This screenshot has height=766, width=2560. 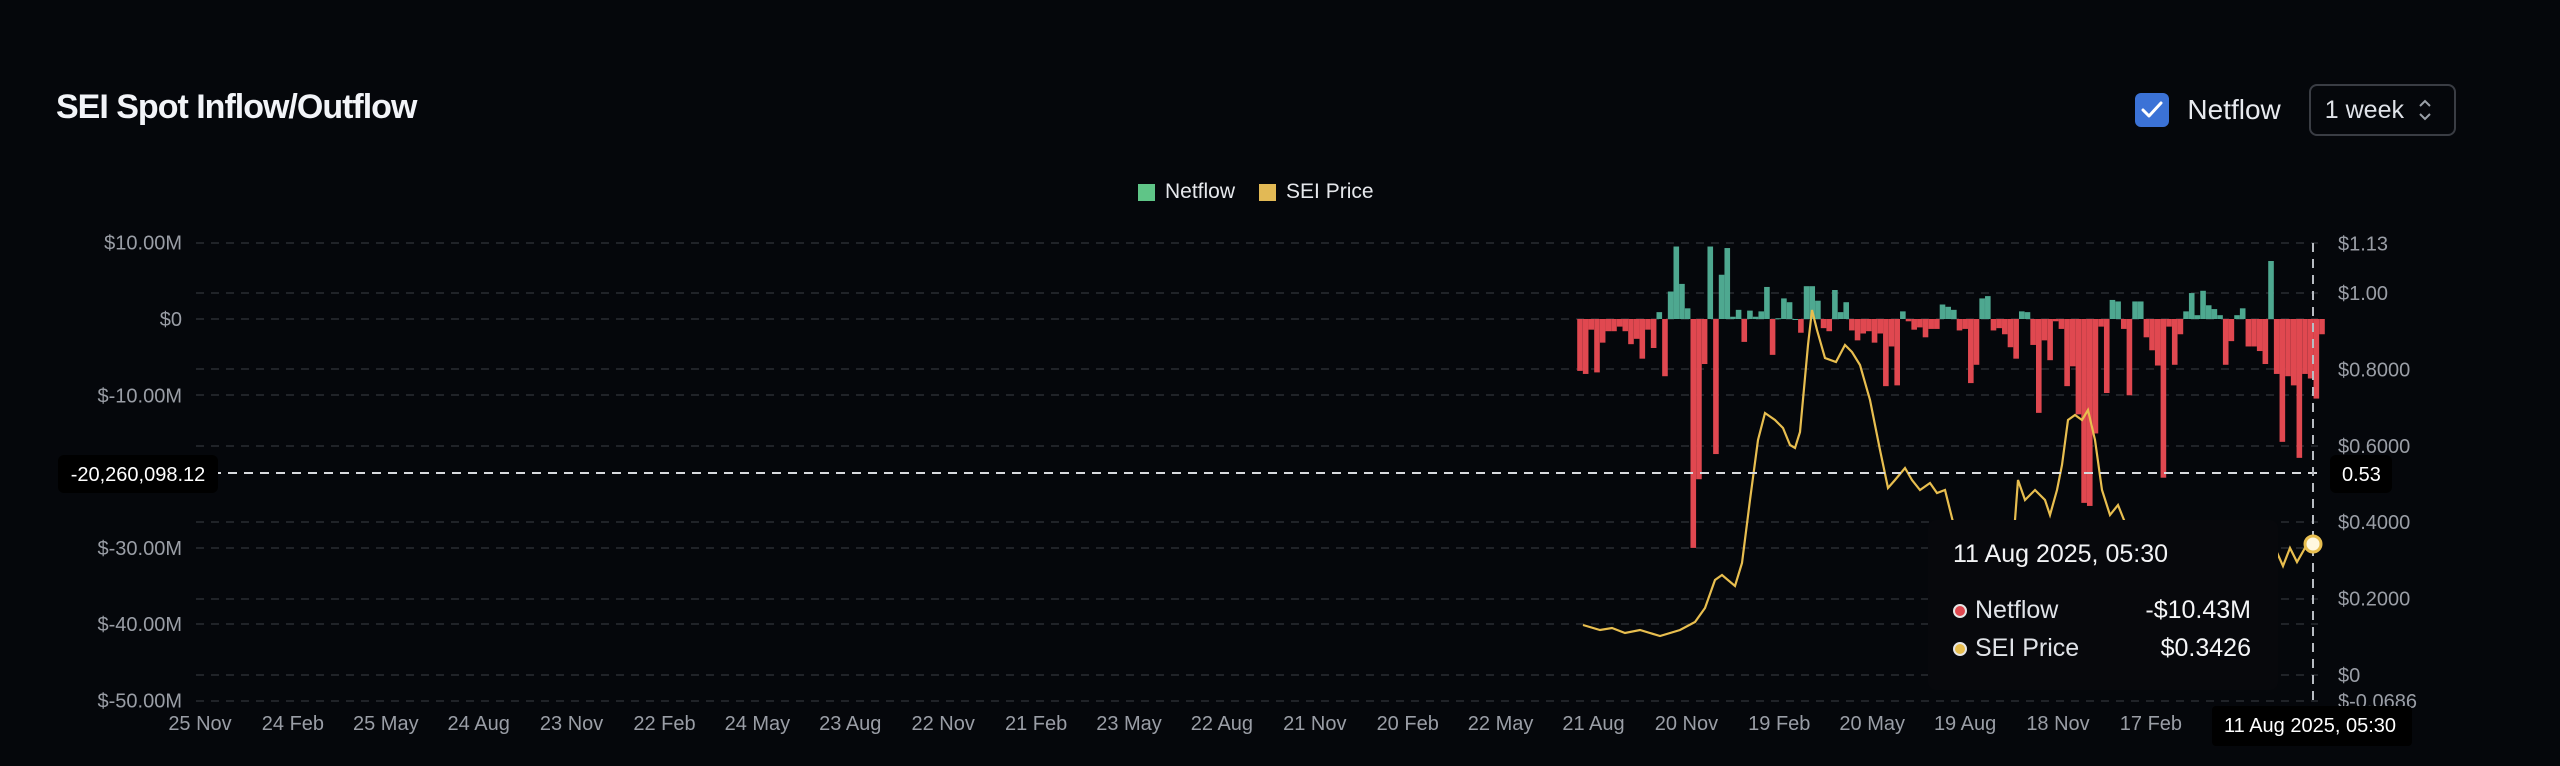 I want to click on interval-select: 1 week, so click(x=2382, y=110).